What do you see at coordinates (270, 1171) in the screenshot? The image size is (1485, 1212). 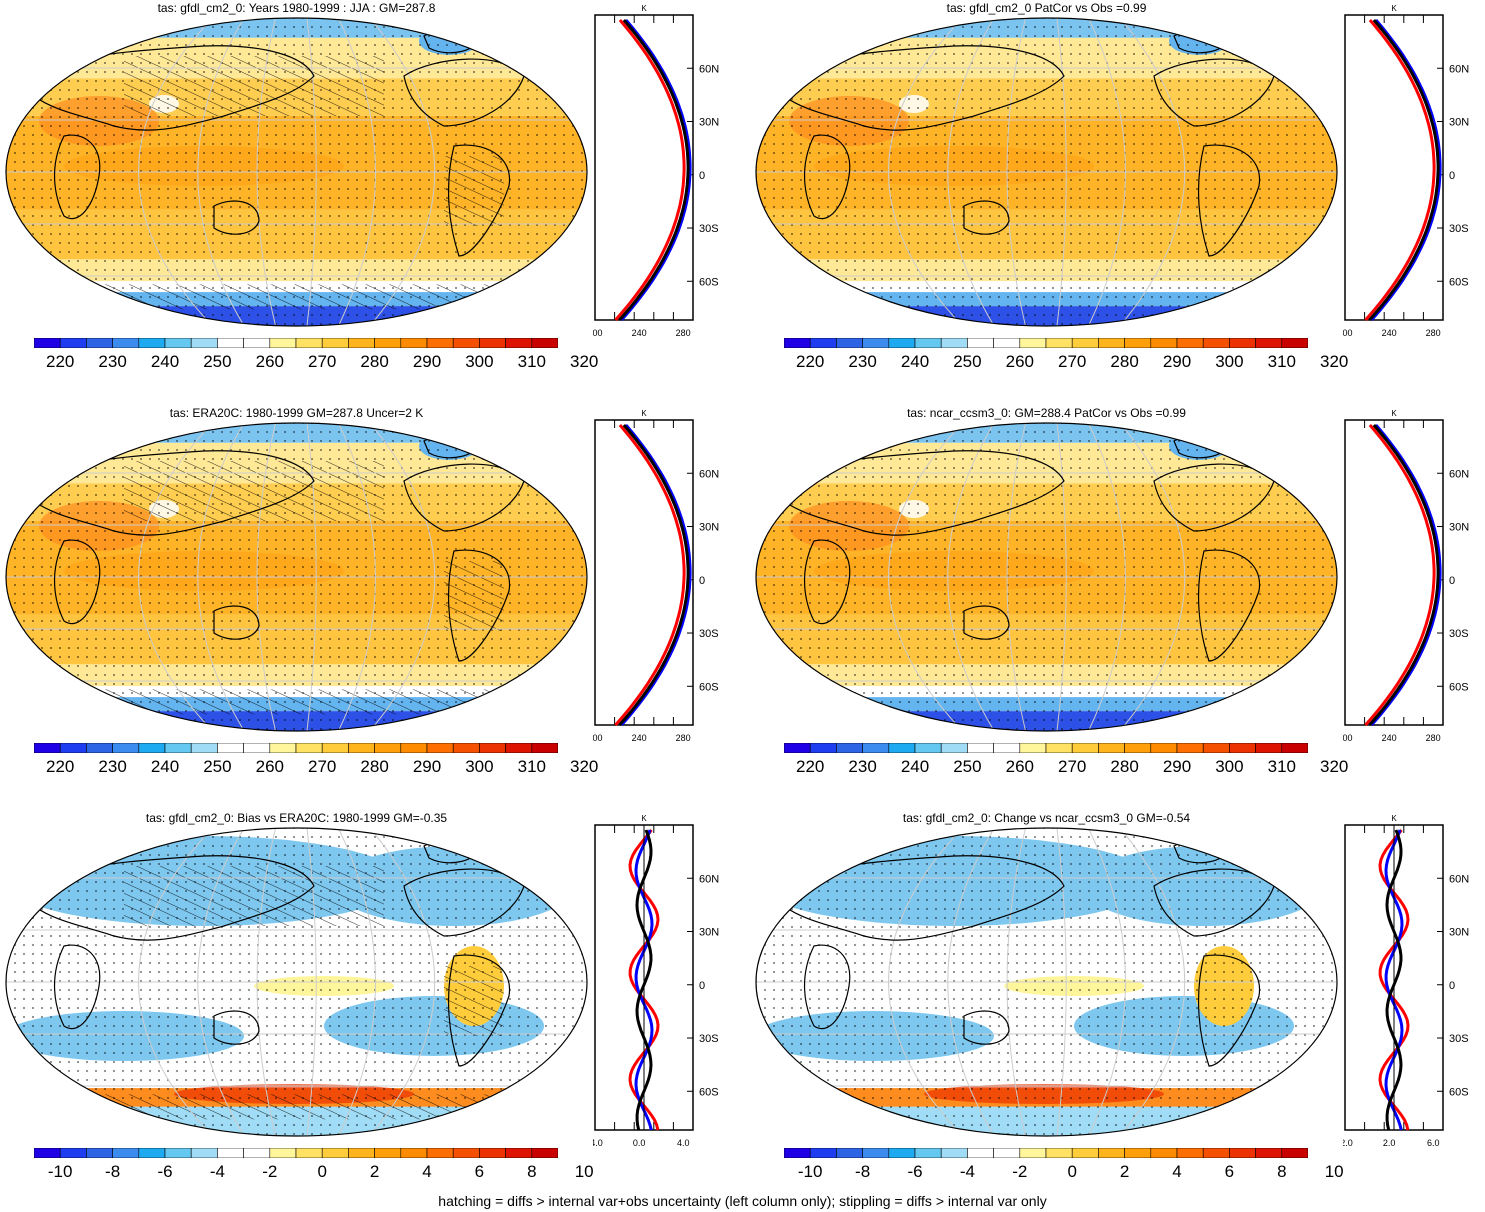 I see `colorbar-label: -2` at bounding box center [270, 1171].